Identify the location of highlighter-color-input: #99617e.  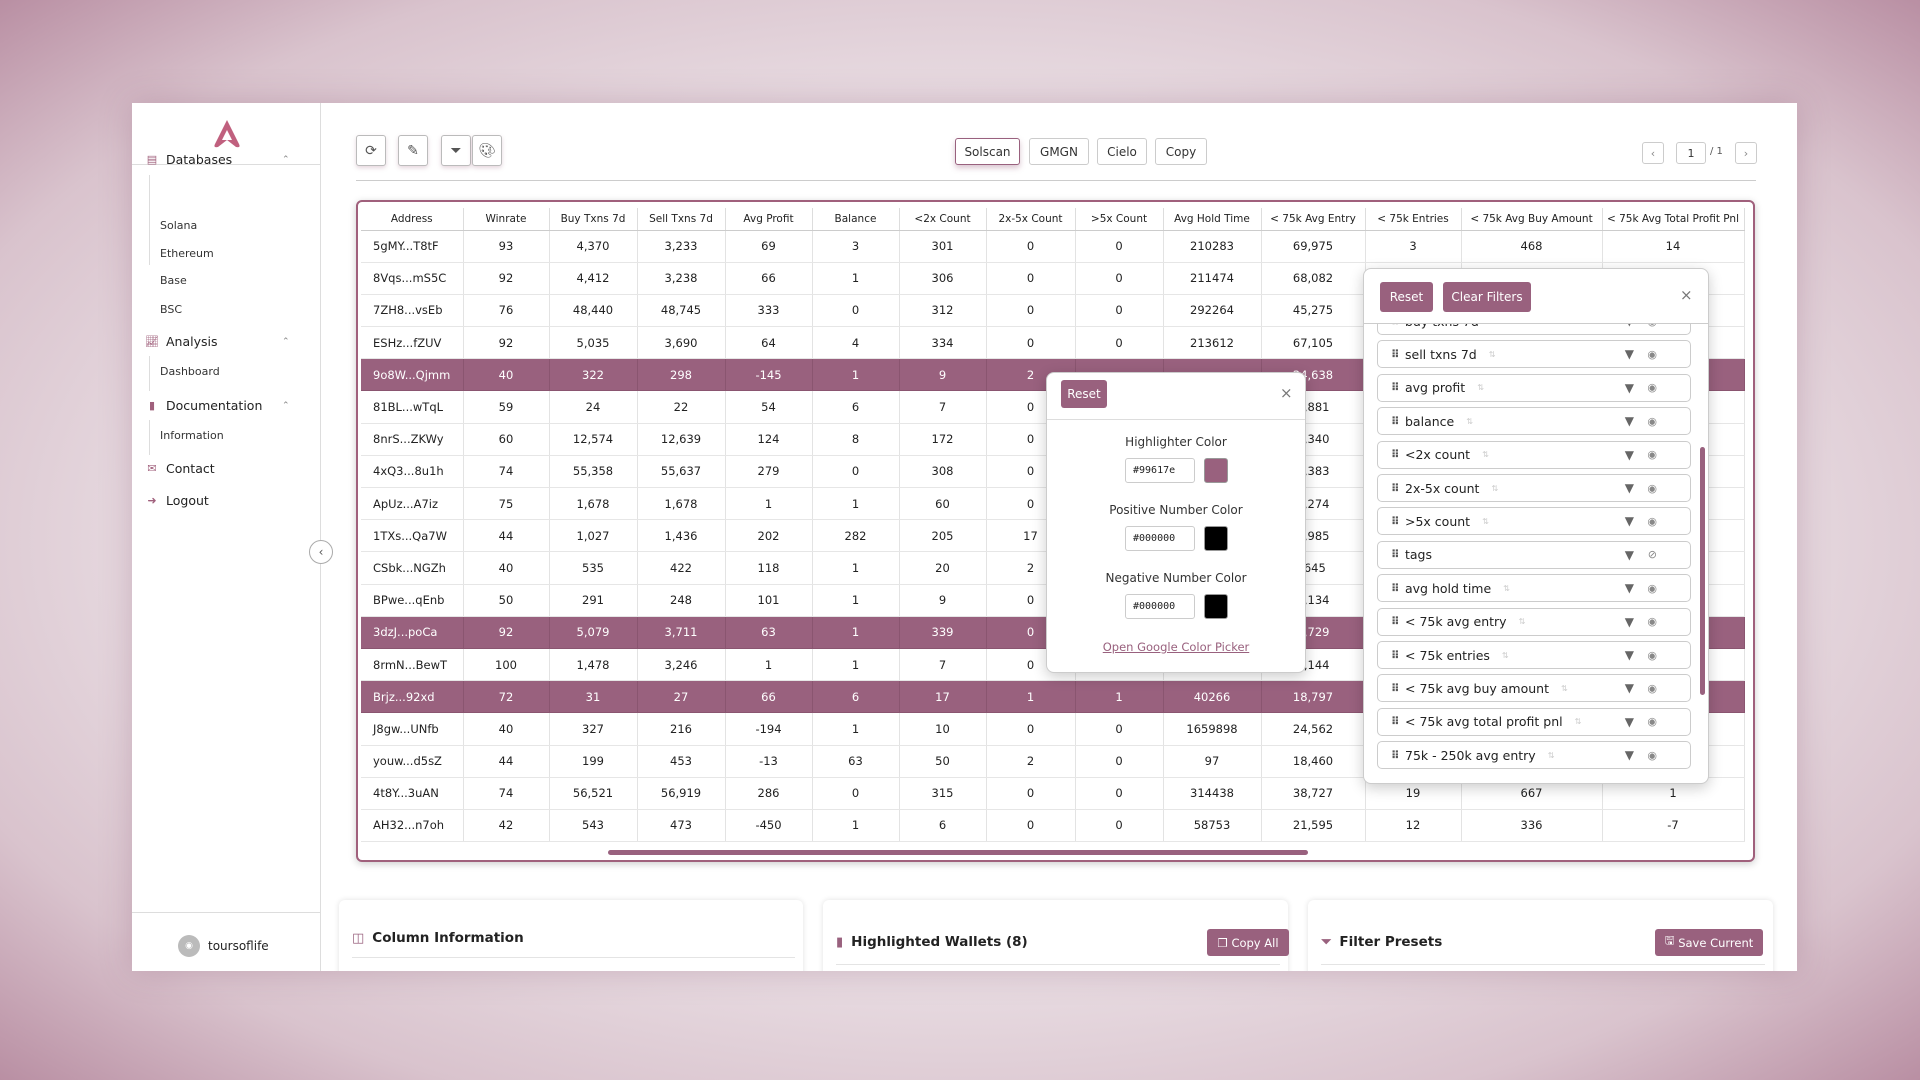
(1160, 470).